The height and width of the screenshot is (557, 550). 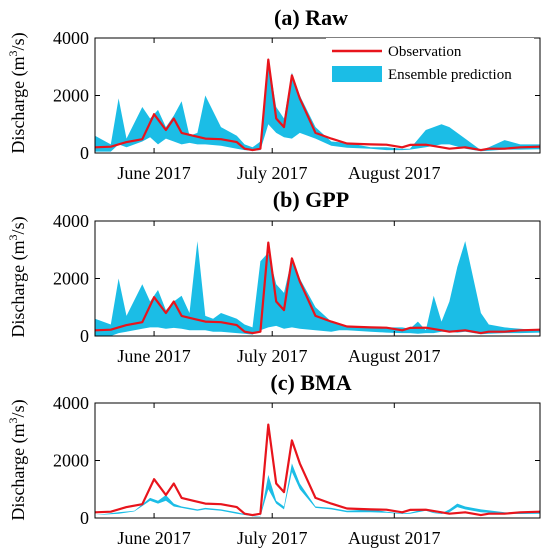 I want to click on panel-title: (b) GPP, so click(x=311, y=199).